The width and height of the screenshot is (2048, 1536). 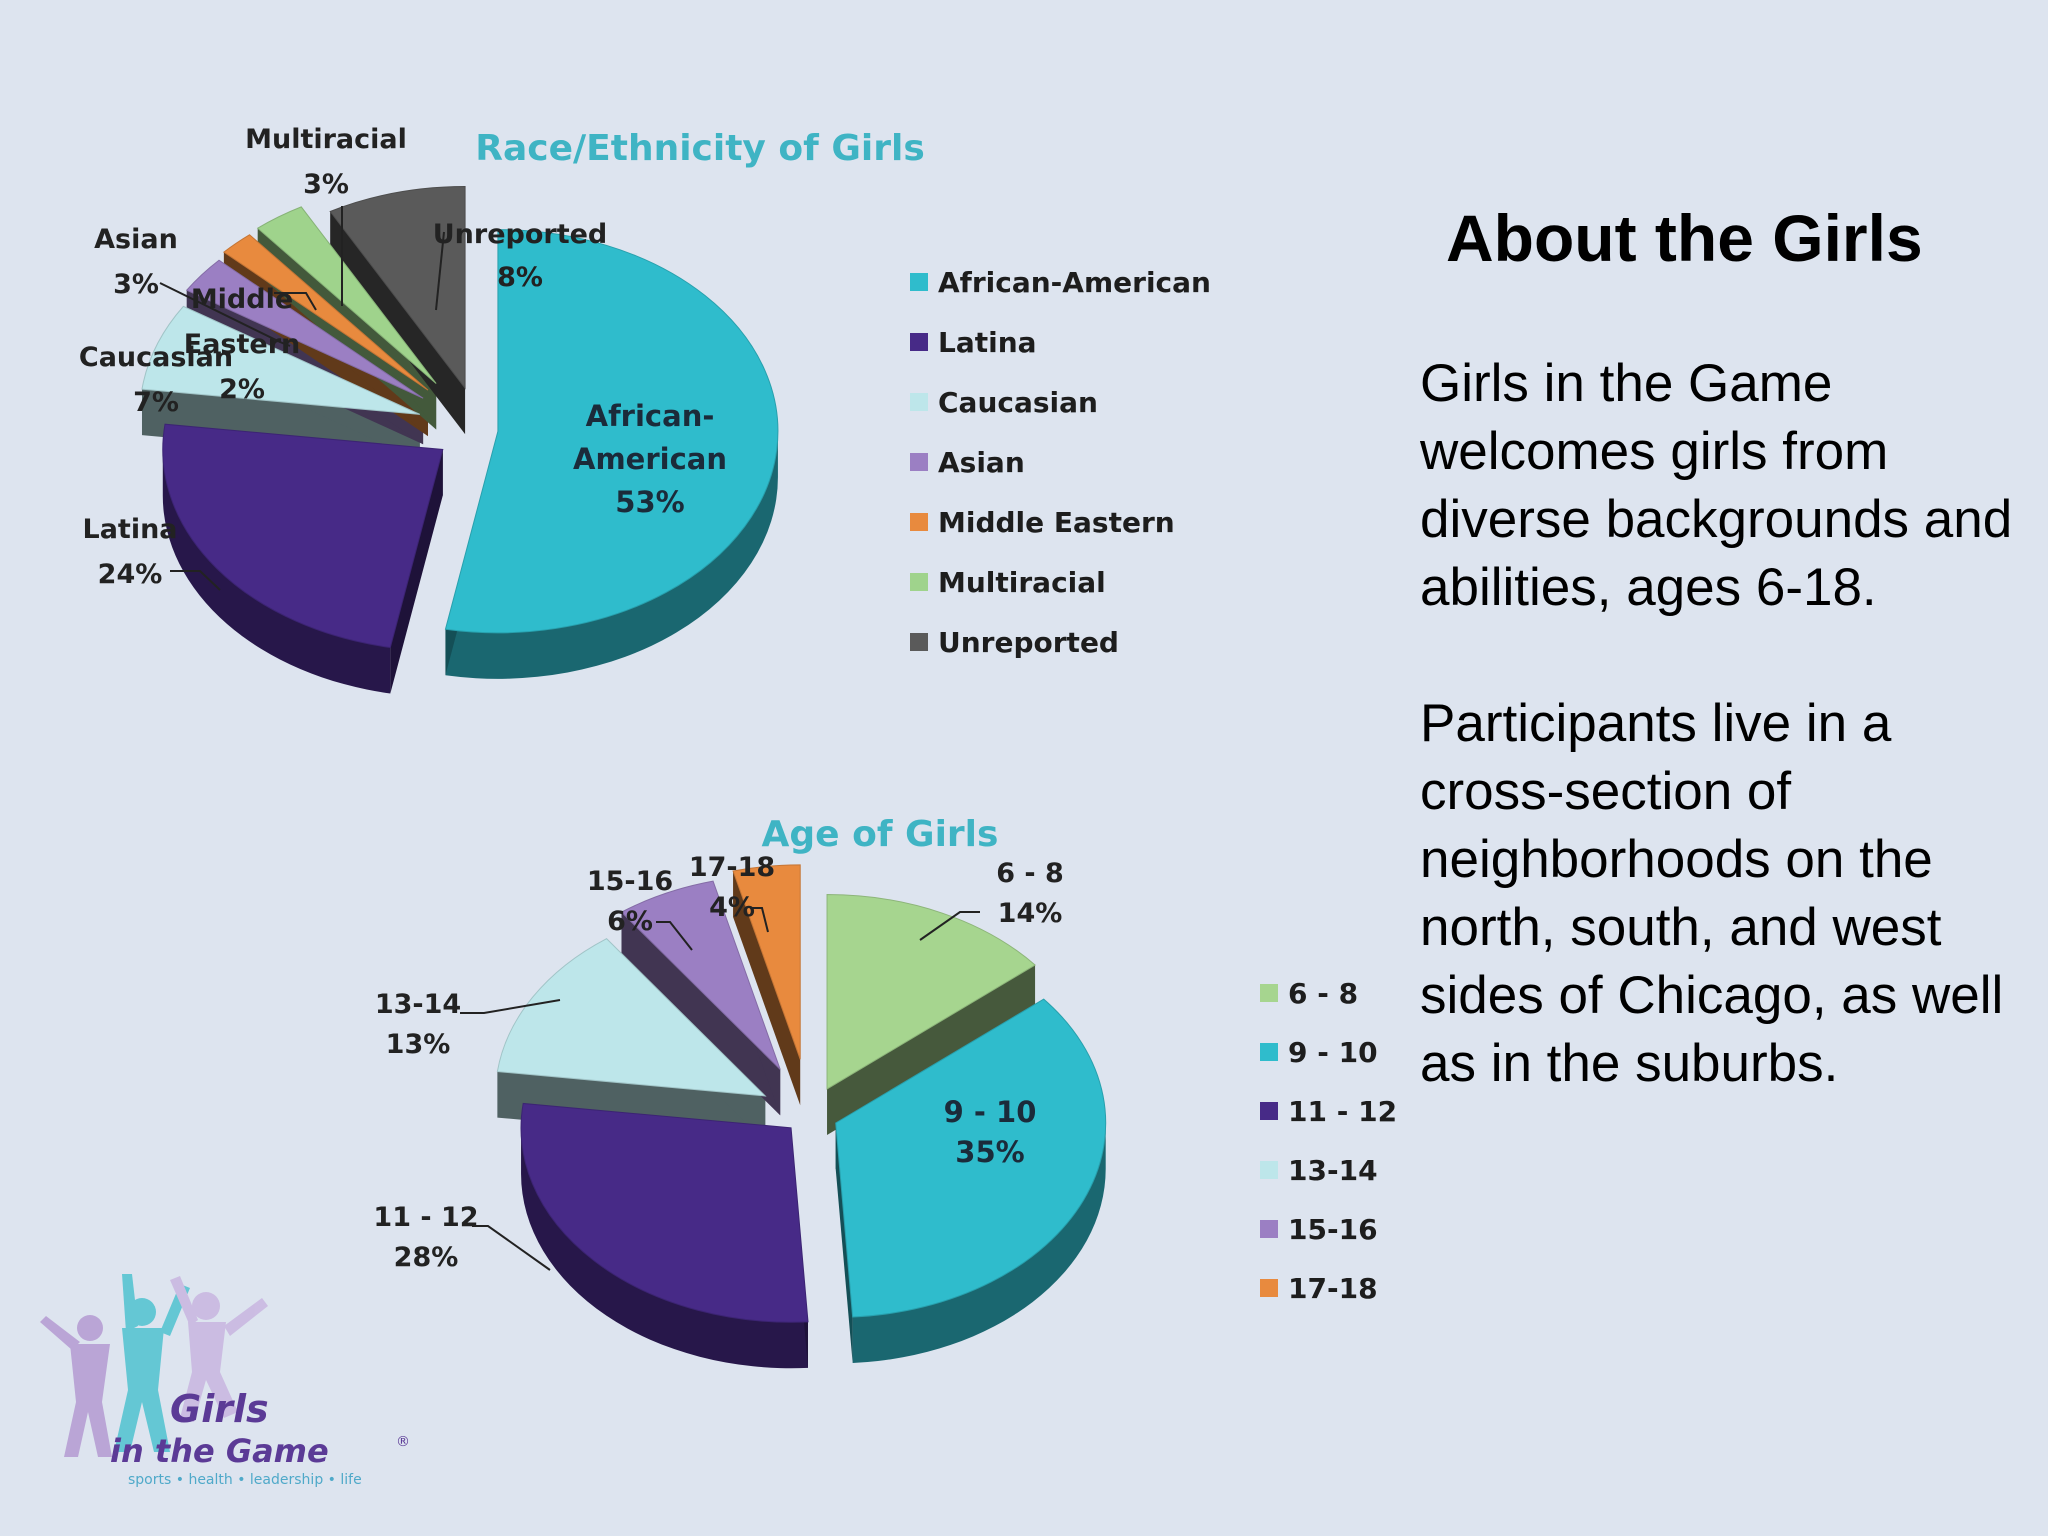 What do you see at coordinates (981, 462) in the screenshot?
I see `legend-label-asian: Asian` at bounding box center [981, 462].